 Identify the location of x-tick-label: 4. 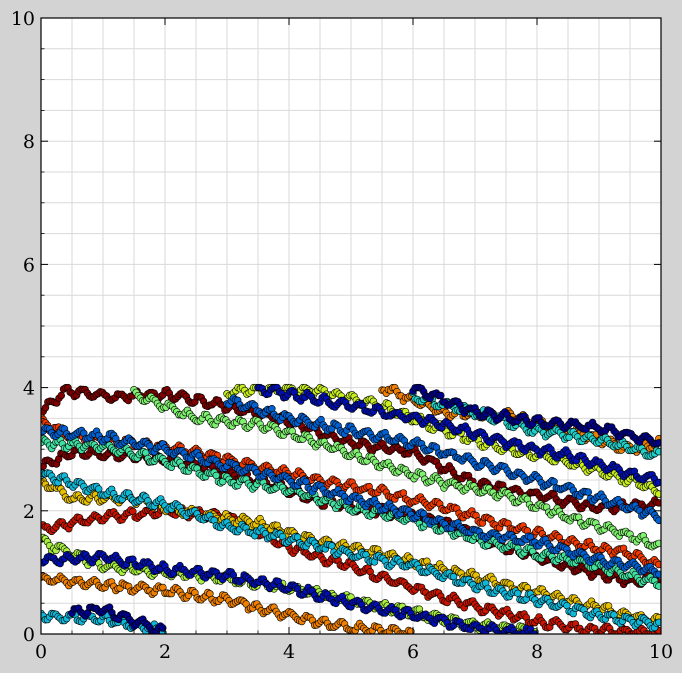
(289, 652).